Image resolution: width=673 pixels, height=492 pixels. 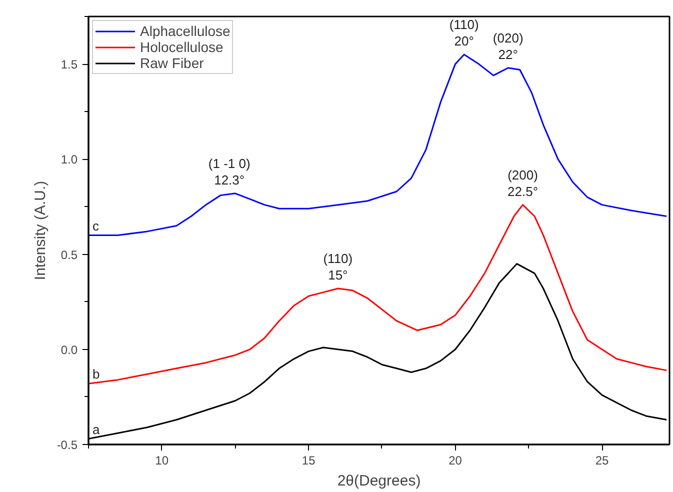 What do you see at coordinates (379, 481) in the screenshot?
I see `x-axis-title: 2θ(Degrees)` at bounding box center [379, 481].